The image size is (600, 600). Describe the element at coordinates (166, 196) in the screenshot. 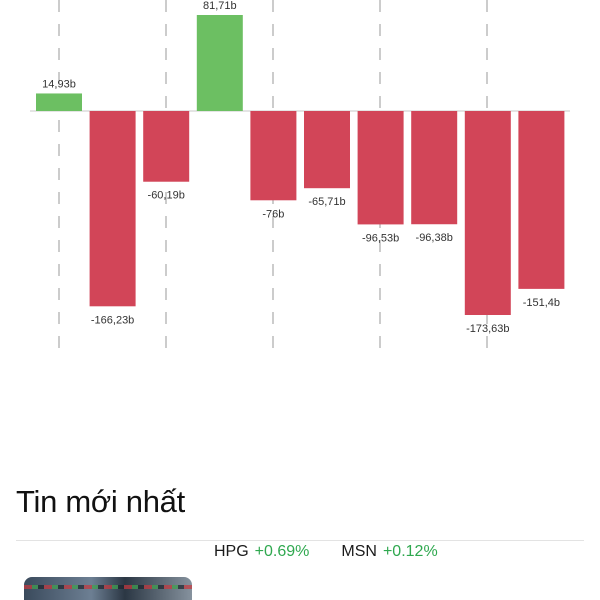

I see `bar-value-label: -60,19b` at that location.